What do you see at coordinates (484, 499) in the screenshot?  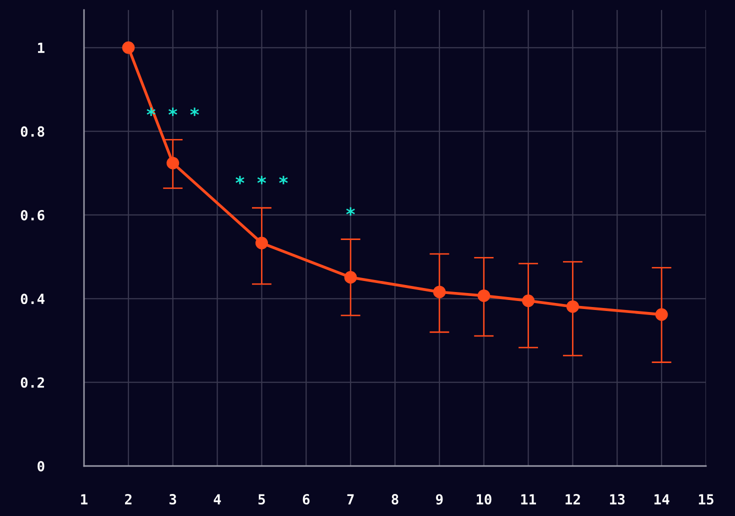 I see `x-tick-label: 10` at bounding box center [484, 499].